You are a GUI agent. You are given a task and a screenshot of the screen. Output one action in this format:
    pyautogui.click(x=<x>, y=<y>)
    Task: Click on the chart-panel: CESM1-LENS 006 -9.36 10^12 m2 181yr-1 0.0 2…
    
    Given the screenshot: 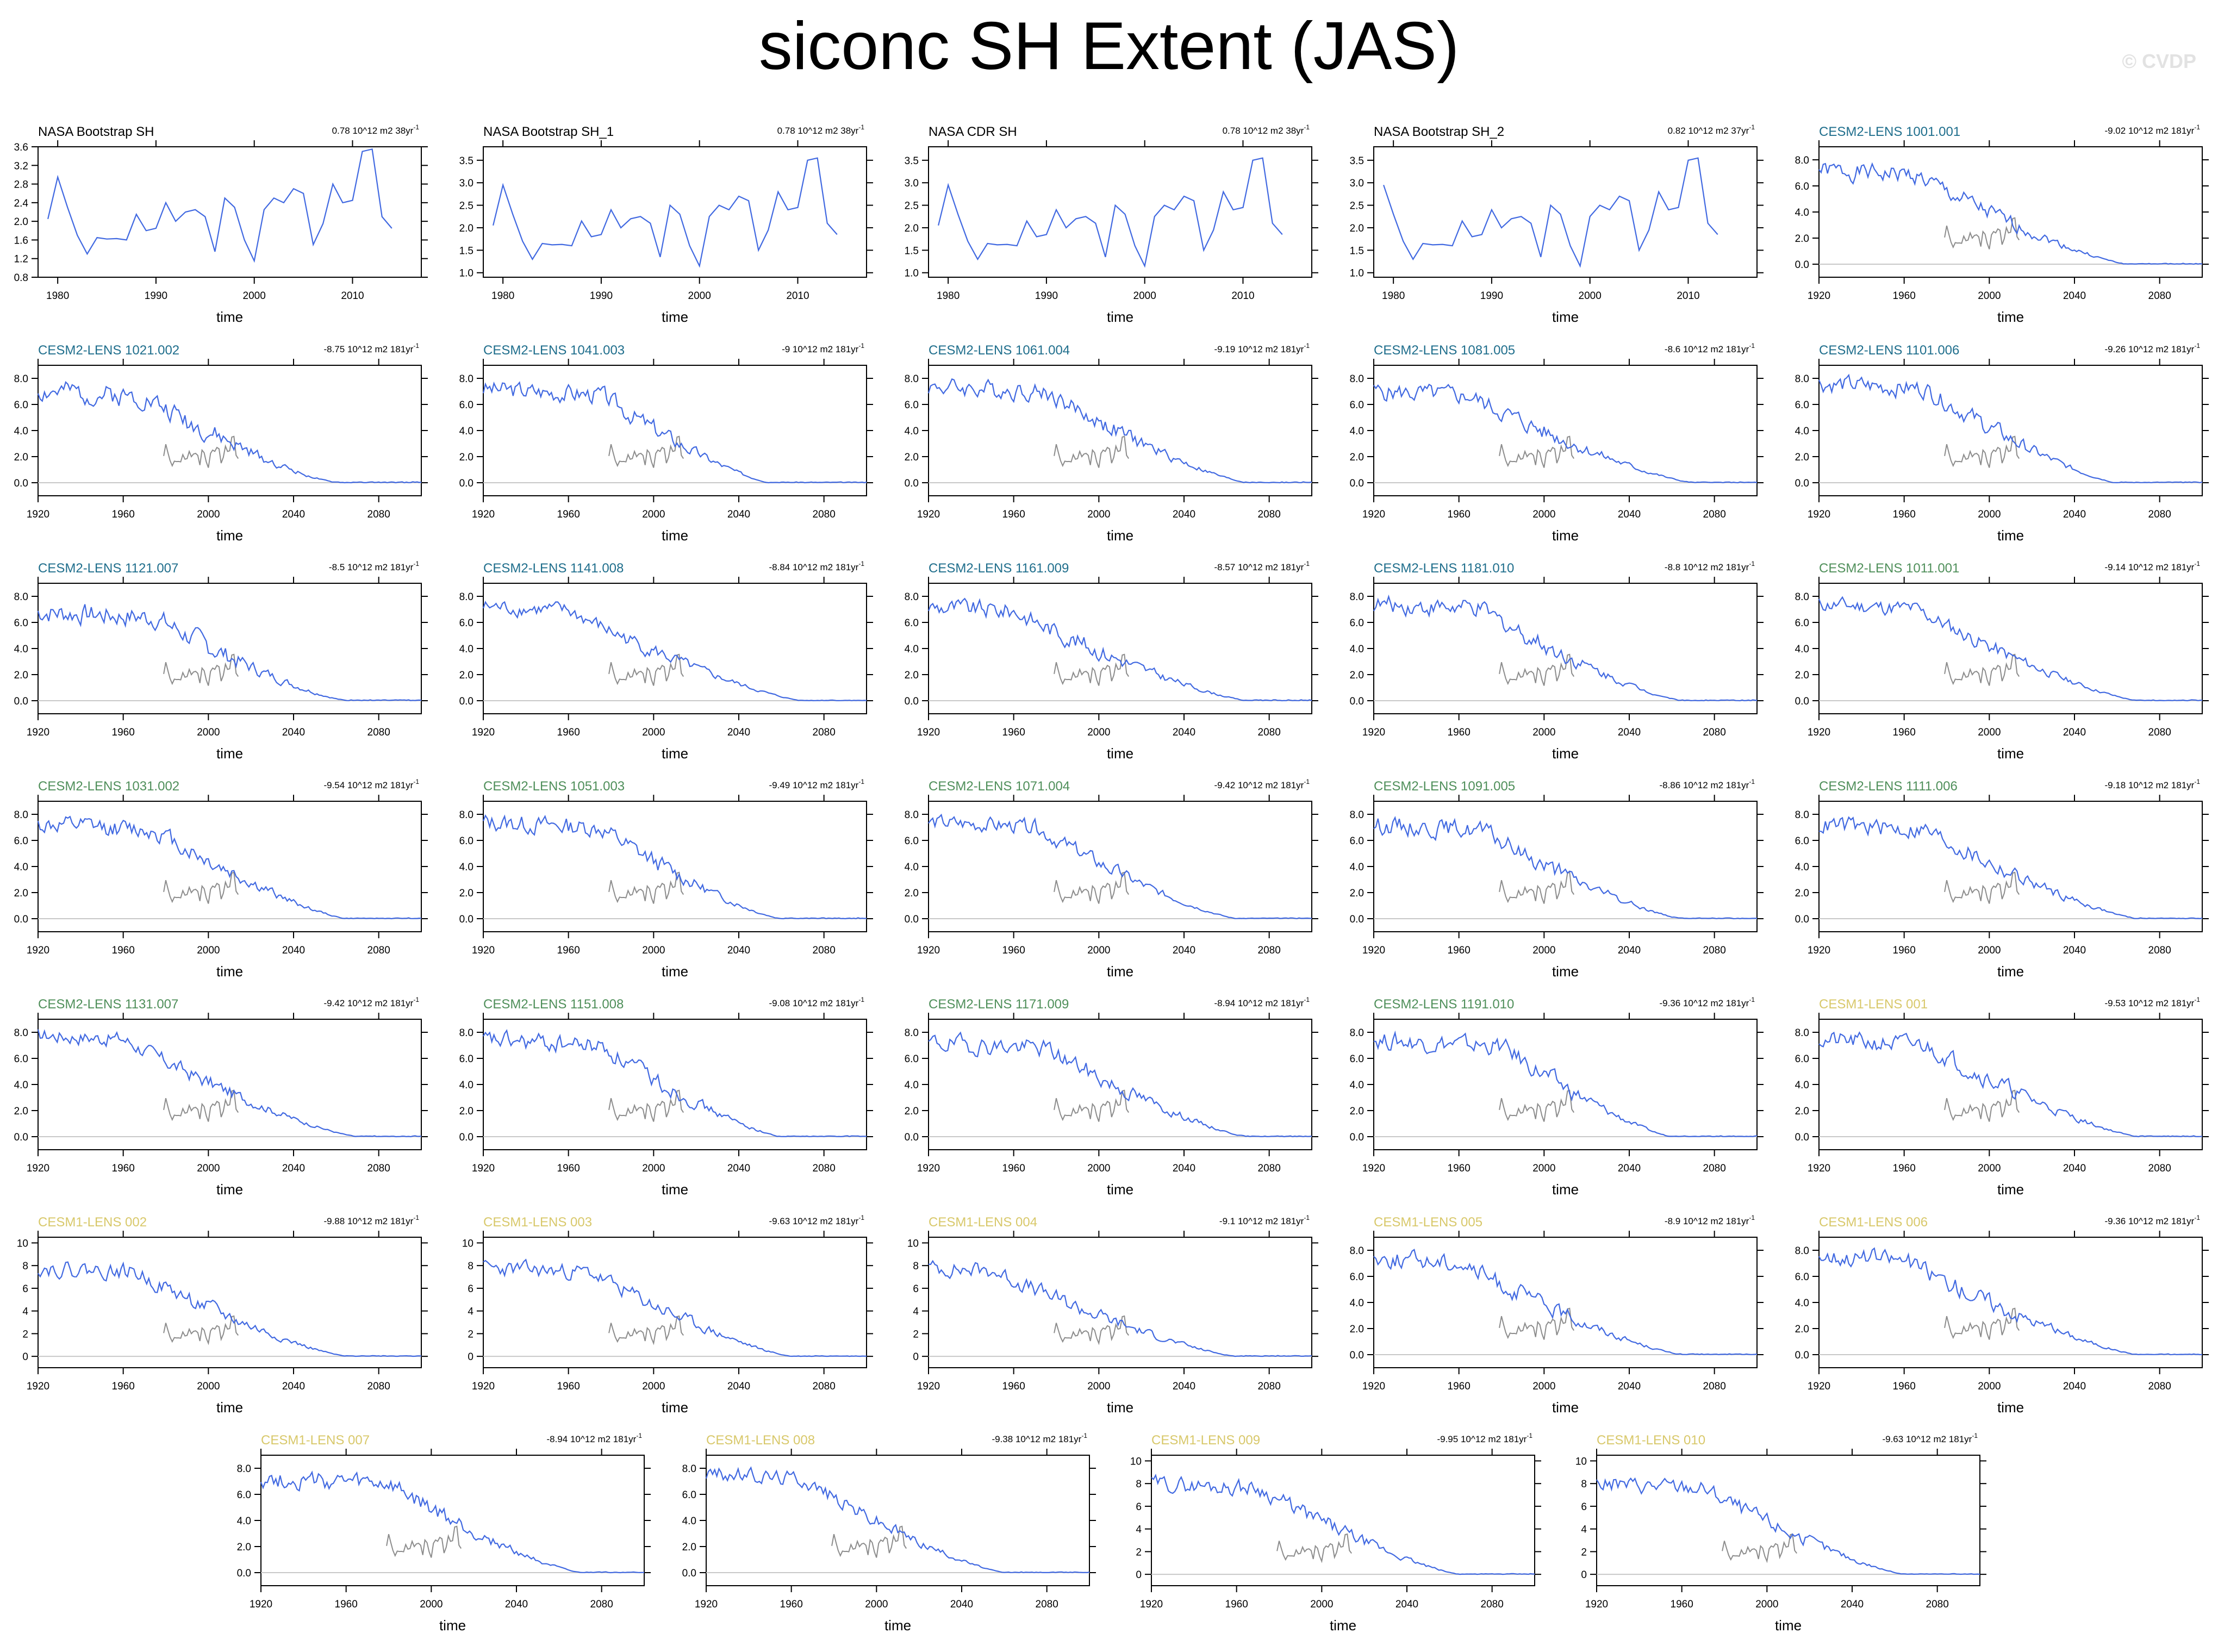 What is the action you would take?
    pyautogui.click(x=2002, y=1315)
    